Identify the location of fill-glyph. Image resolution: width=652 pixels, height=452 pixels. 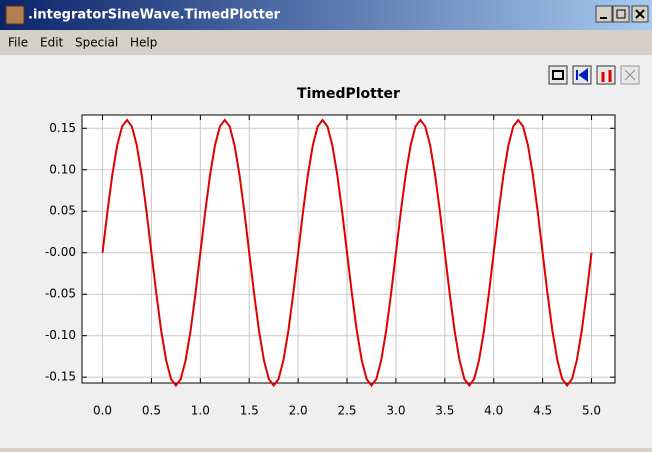
(630, 75).